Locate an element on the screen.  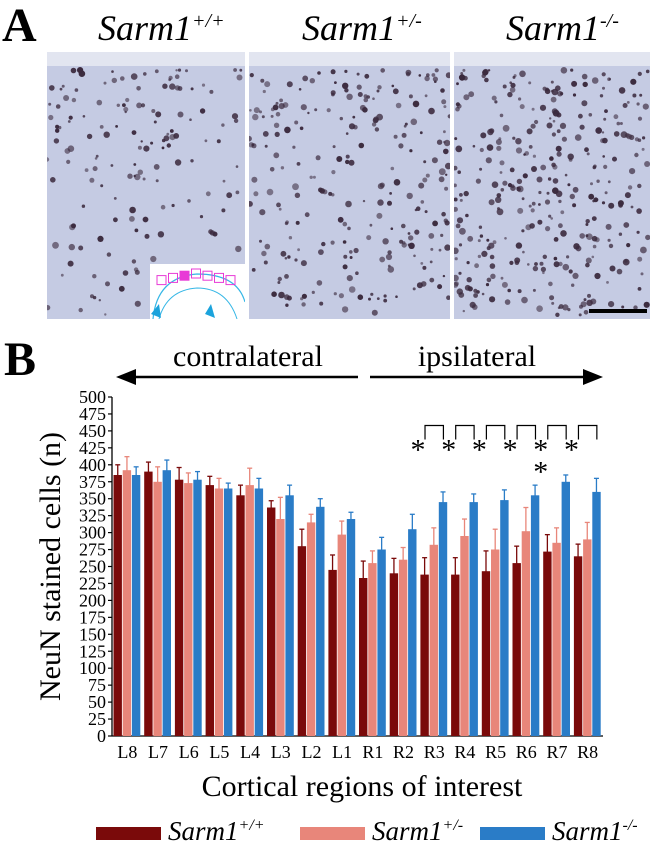
pial-surface is located at coordinates (146, 59).